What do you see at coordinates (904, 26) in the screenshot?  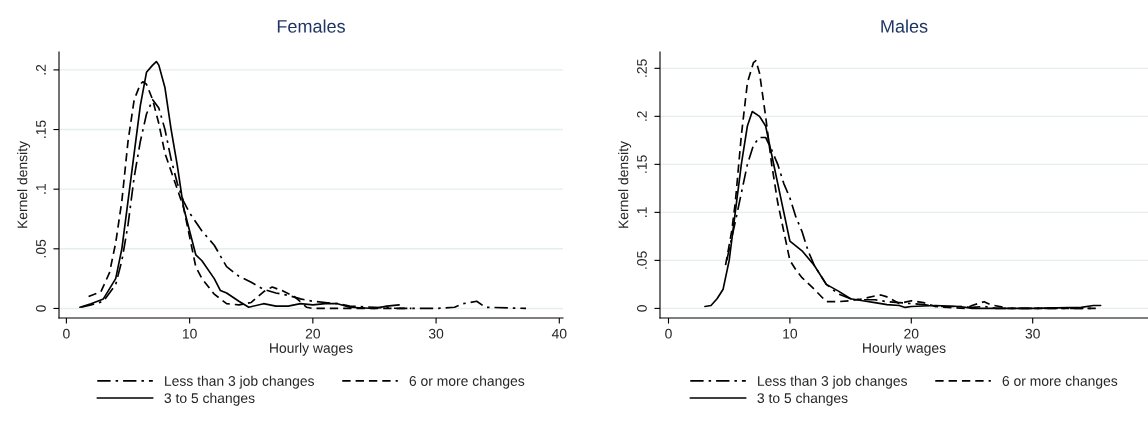 I see `chart-title: Males` at bounding box center [904, 26].